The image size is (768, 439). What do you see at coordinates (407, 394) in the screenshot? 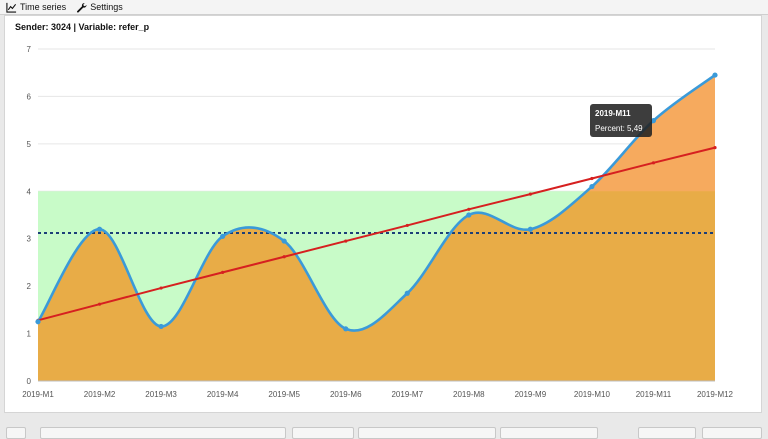
I see `x-tick-label: 2019-M7` at bounding box center [407, 394].